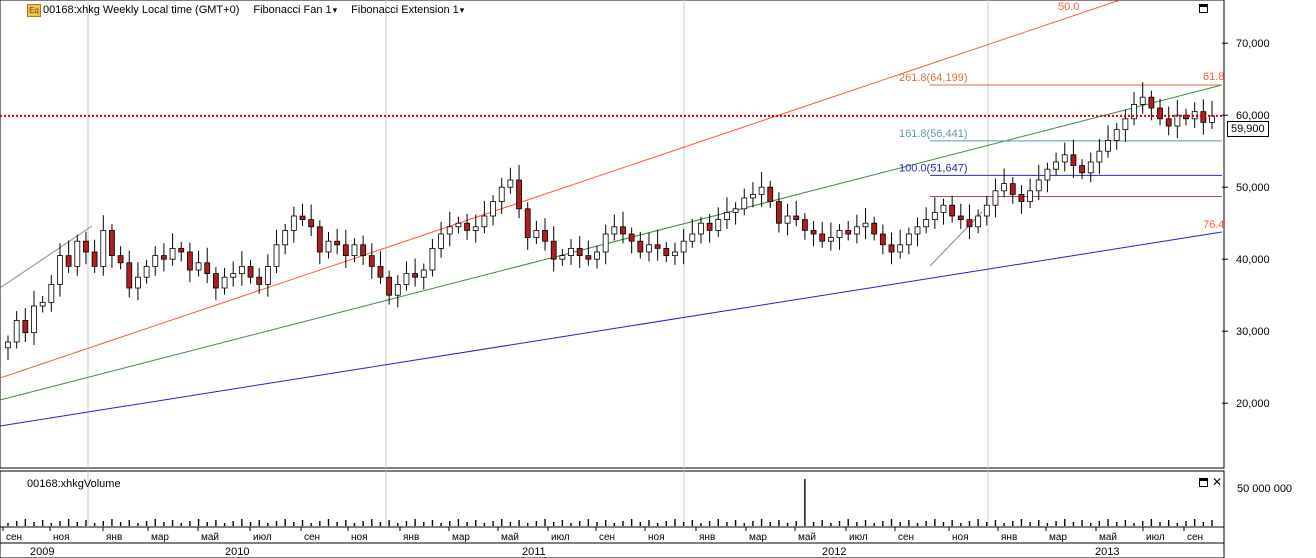 Image resolution: width=1316 pixels, height=558 pixels. What do you see at coordinates (1217, 482) in the screenshot?
I see `close-icon: ✕` at bounding box center [1217, 482].